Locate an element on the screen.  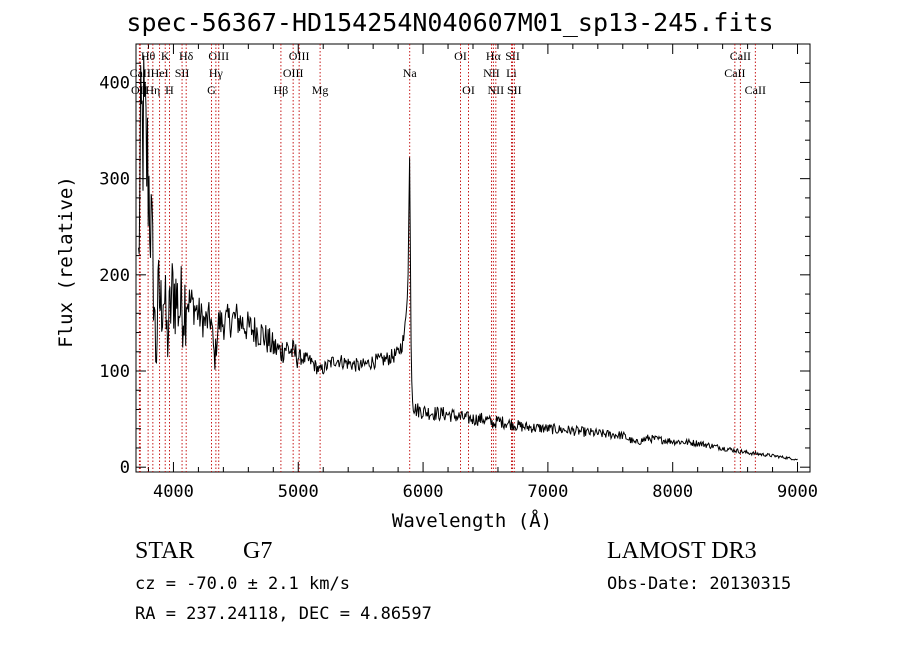
x-tick-label: 9000 is located at coordinates (797, 492).